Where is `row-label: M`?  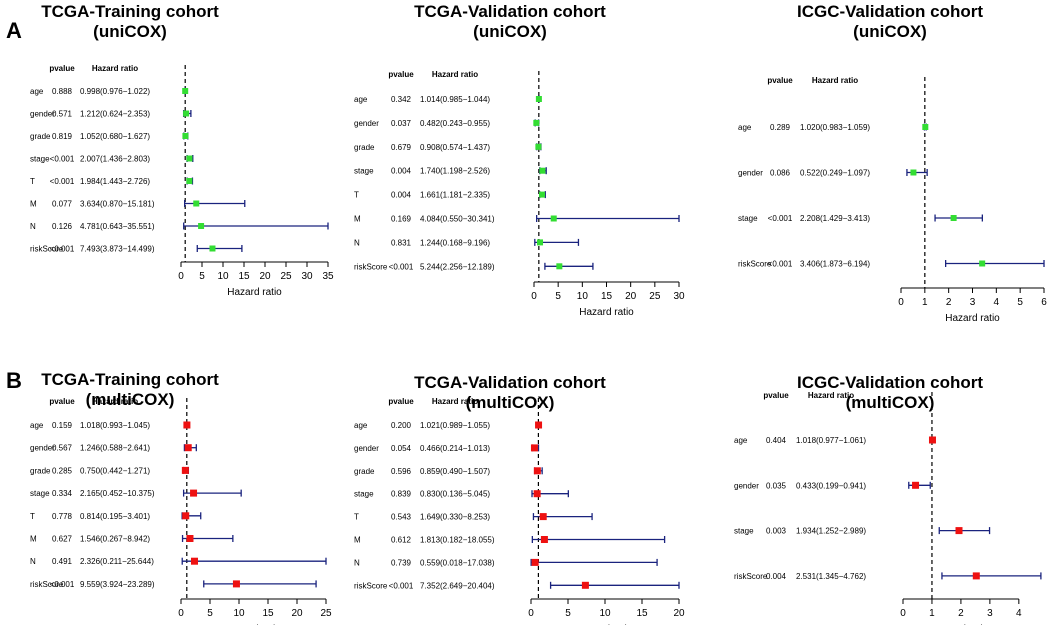 row-label: M is located at coordinates (357, 540).